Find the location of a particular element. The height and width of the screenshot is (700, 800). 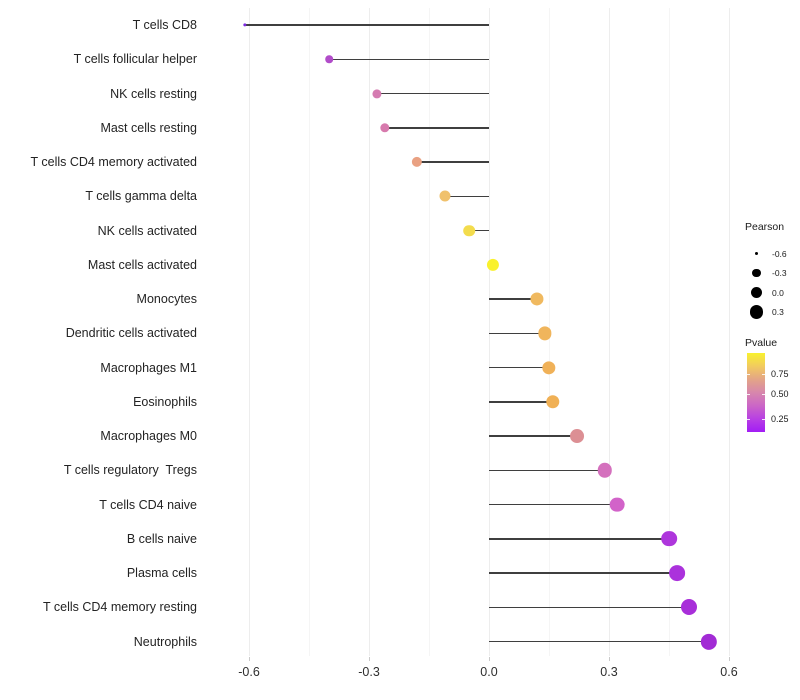

colorbar-label: 0.25 is located at coordinates (780, 419).